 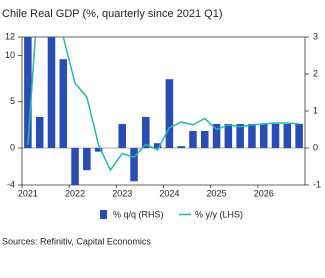 I want to click on y2-tick-label: 2, so click(x=315, y=73).